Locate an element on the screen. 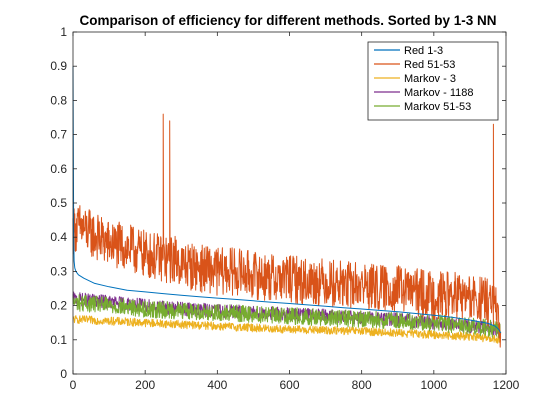  legend-label: Markov - 3 is located at coordinates (430, 79).